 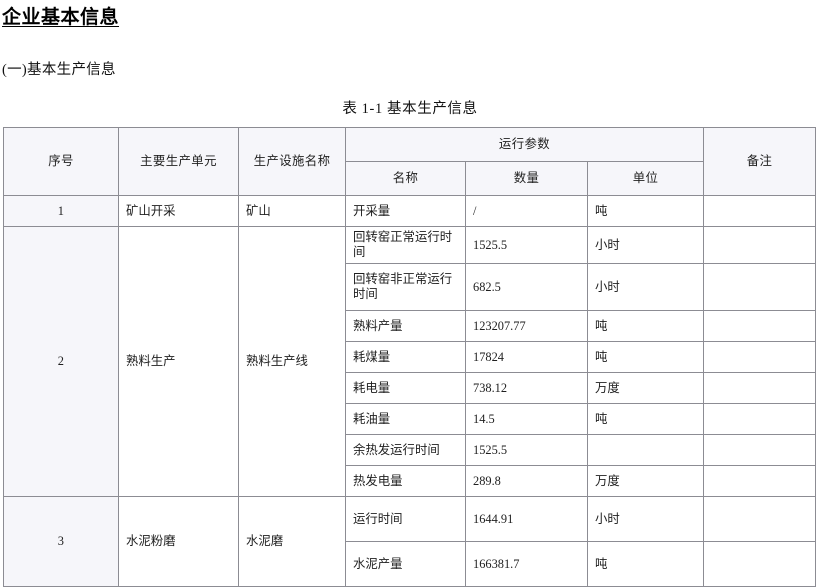 What do you see at coordinates (178, 361) in the screenshot?
I see `cell-main-unit: 熟料生产` at bounding box center [178, 361].